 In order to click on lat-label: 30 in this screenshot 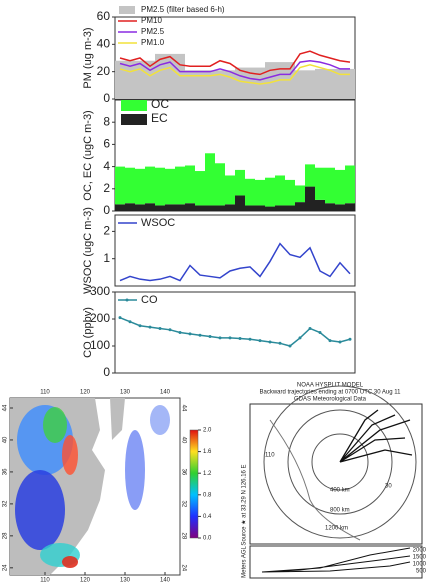, I will do `click(388, 487)`.